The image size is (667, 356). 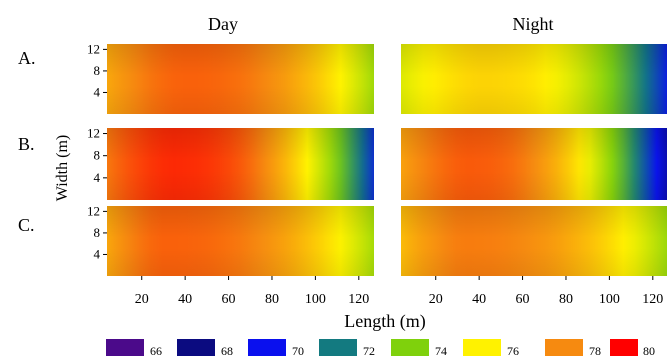 I want to click on panel-a-day-shading, so click(x=240, y=79).